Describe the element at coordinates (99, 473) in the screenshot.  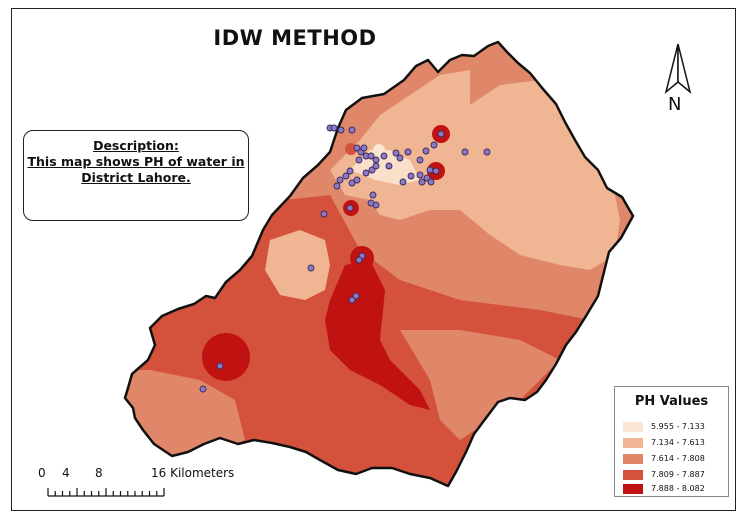
I see `scale-label-8: 8` at that location.